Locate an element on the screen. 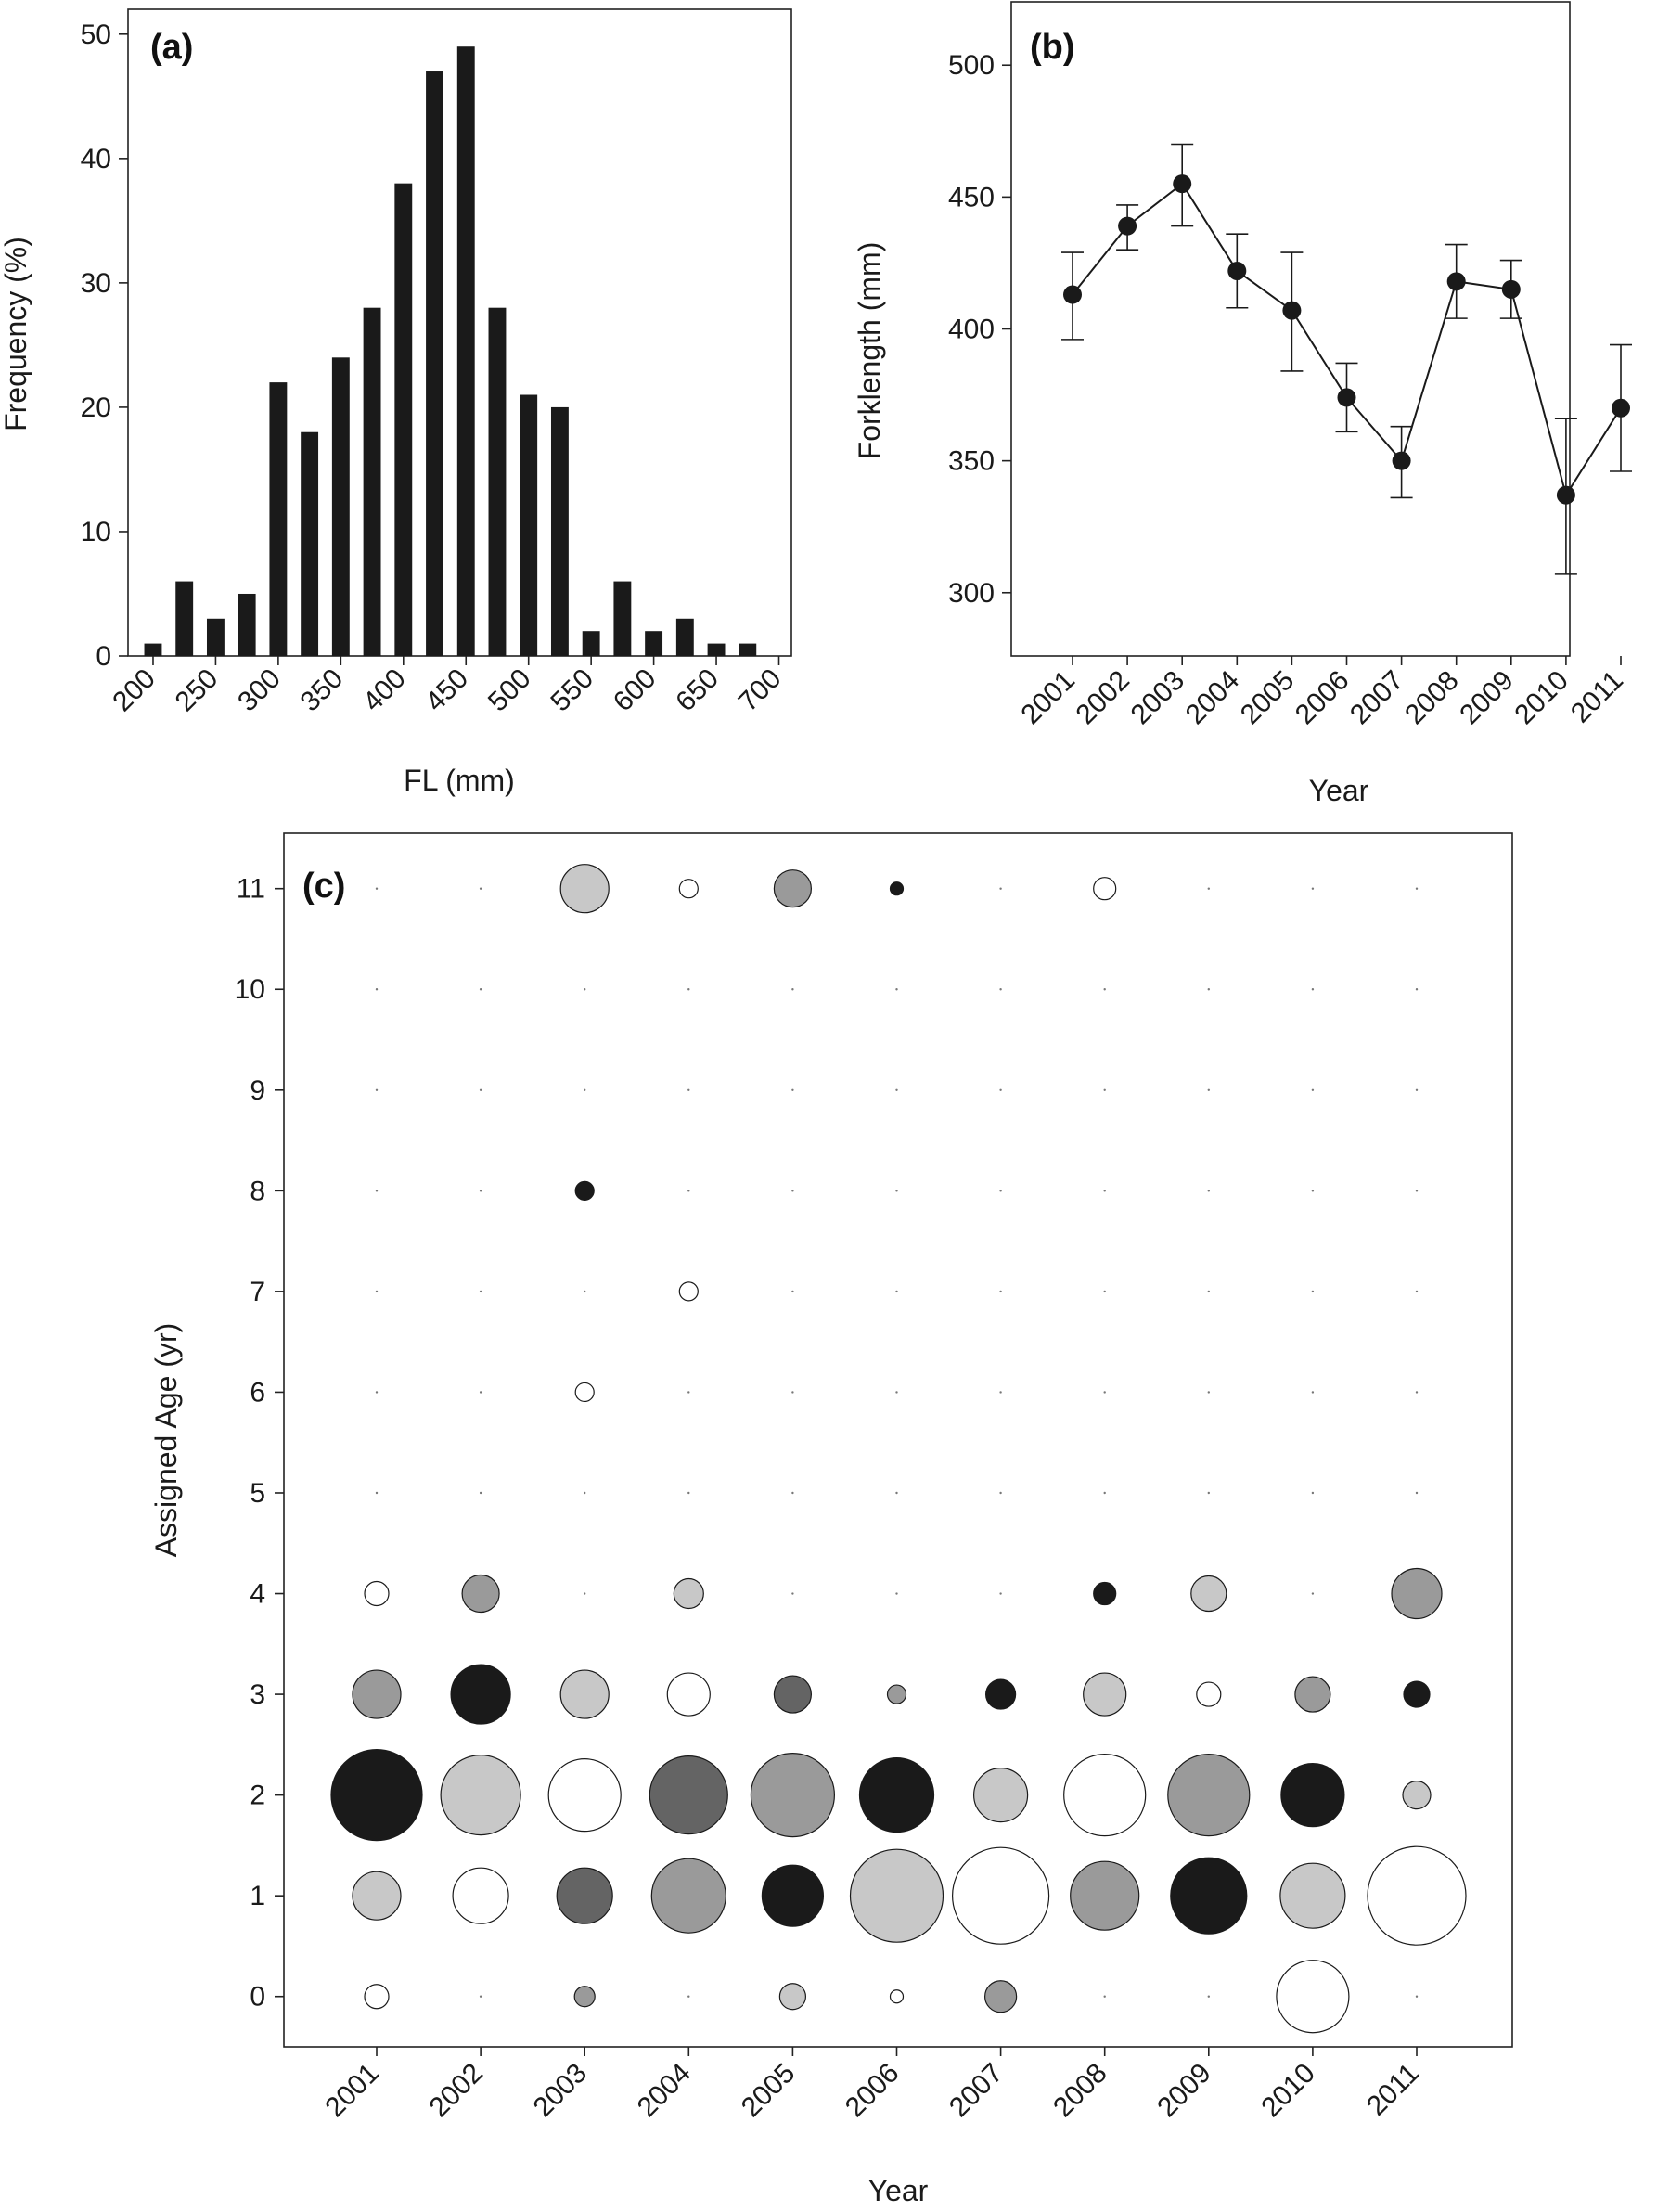 The height and width of the screenshot is (2212, 1670). y-tick-label: 500 is located at coordinates (972, 65).